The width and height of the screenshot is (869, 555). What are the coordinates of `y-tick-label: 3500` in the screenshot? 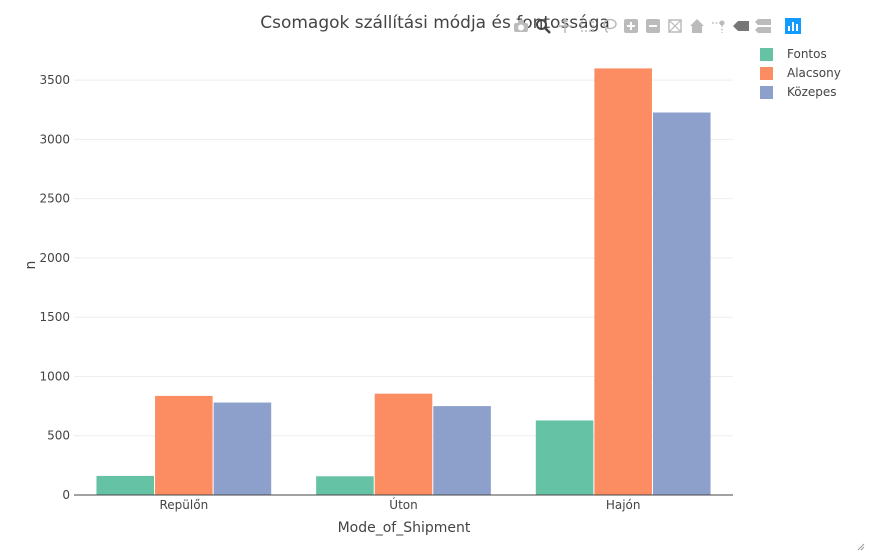 It's located at (54, 80).